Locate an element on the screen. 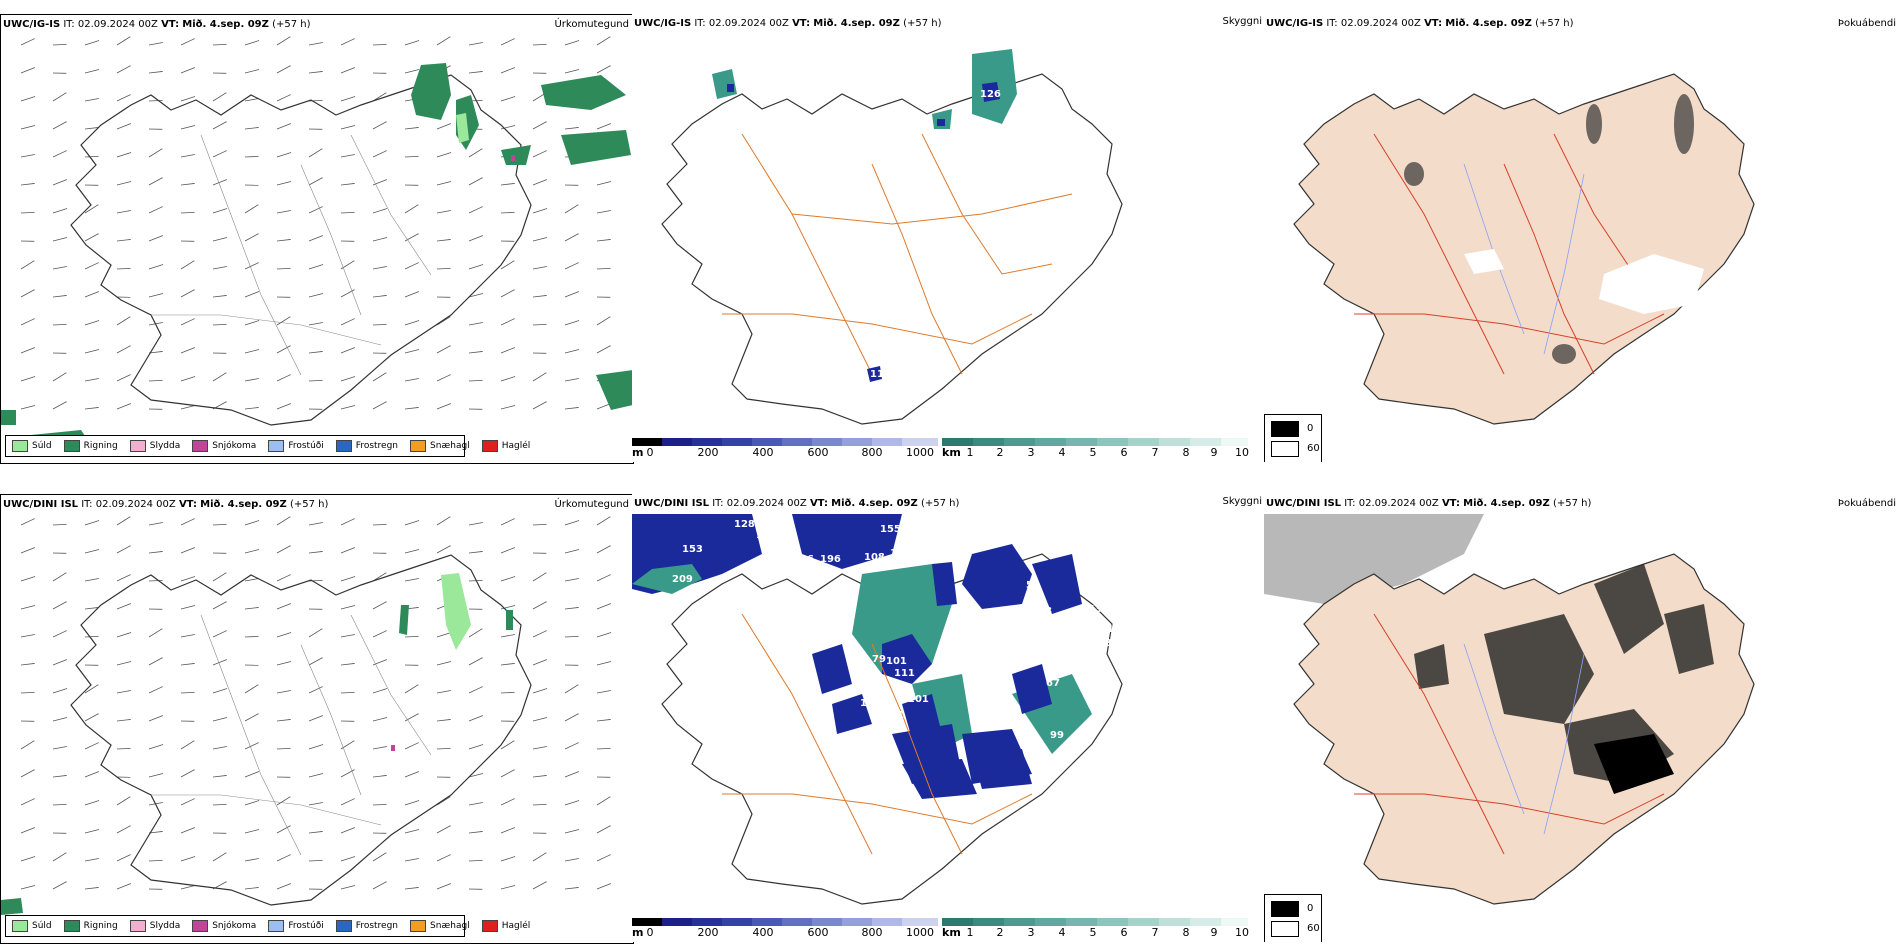 The image size is (1900, 950). colorbar-tick: 400 is located at coordinates (763, 932).